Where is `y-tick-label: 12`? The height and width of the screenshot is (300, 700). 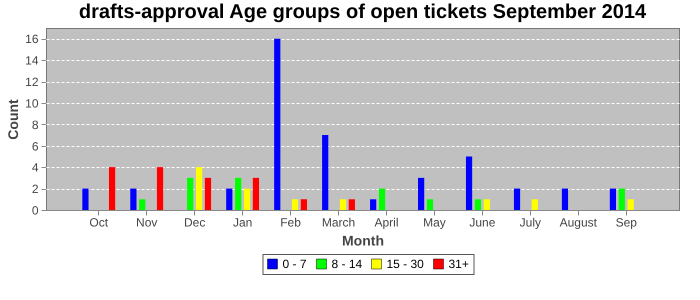 y-tick-label: 12 is located at coordinates (32, 82).